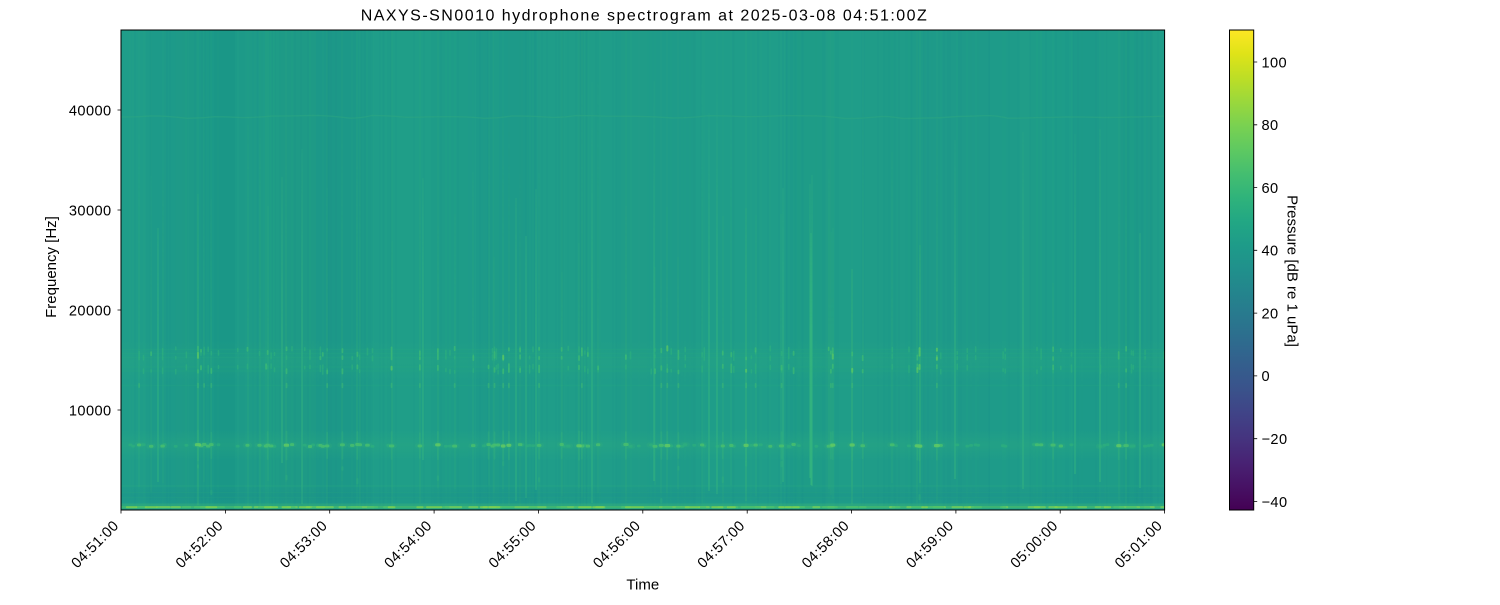  Describe the element at coordinates (1275, 440) in the screenshot. I see `svg-text: −20` at that location.